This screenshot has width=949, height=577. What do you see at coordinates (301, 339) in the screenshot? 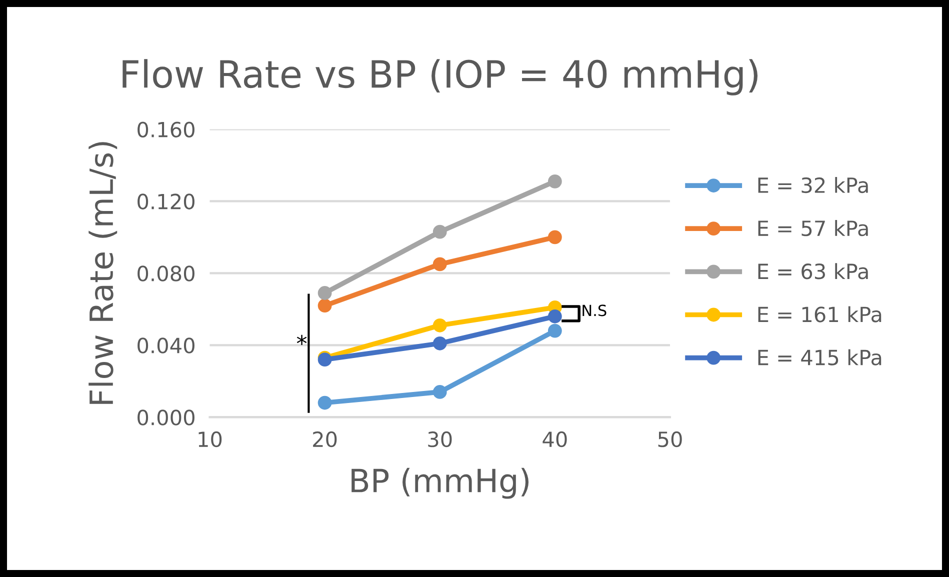
I see `annotation: *` at bounding box center [301, 339].